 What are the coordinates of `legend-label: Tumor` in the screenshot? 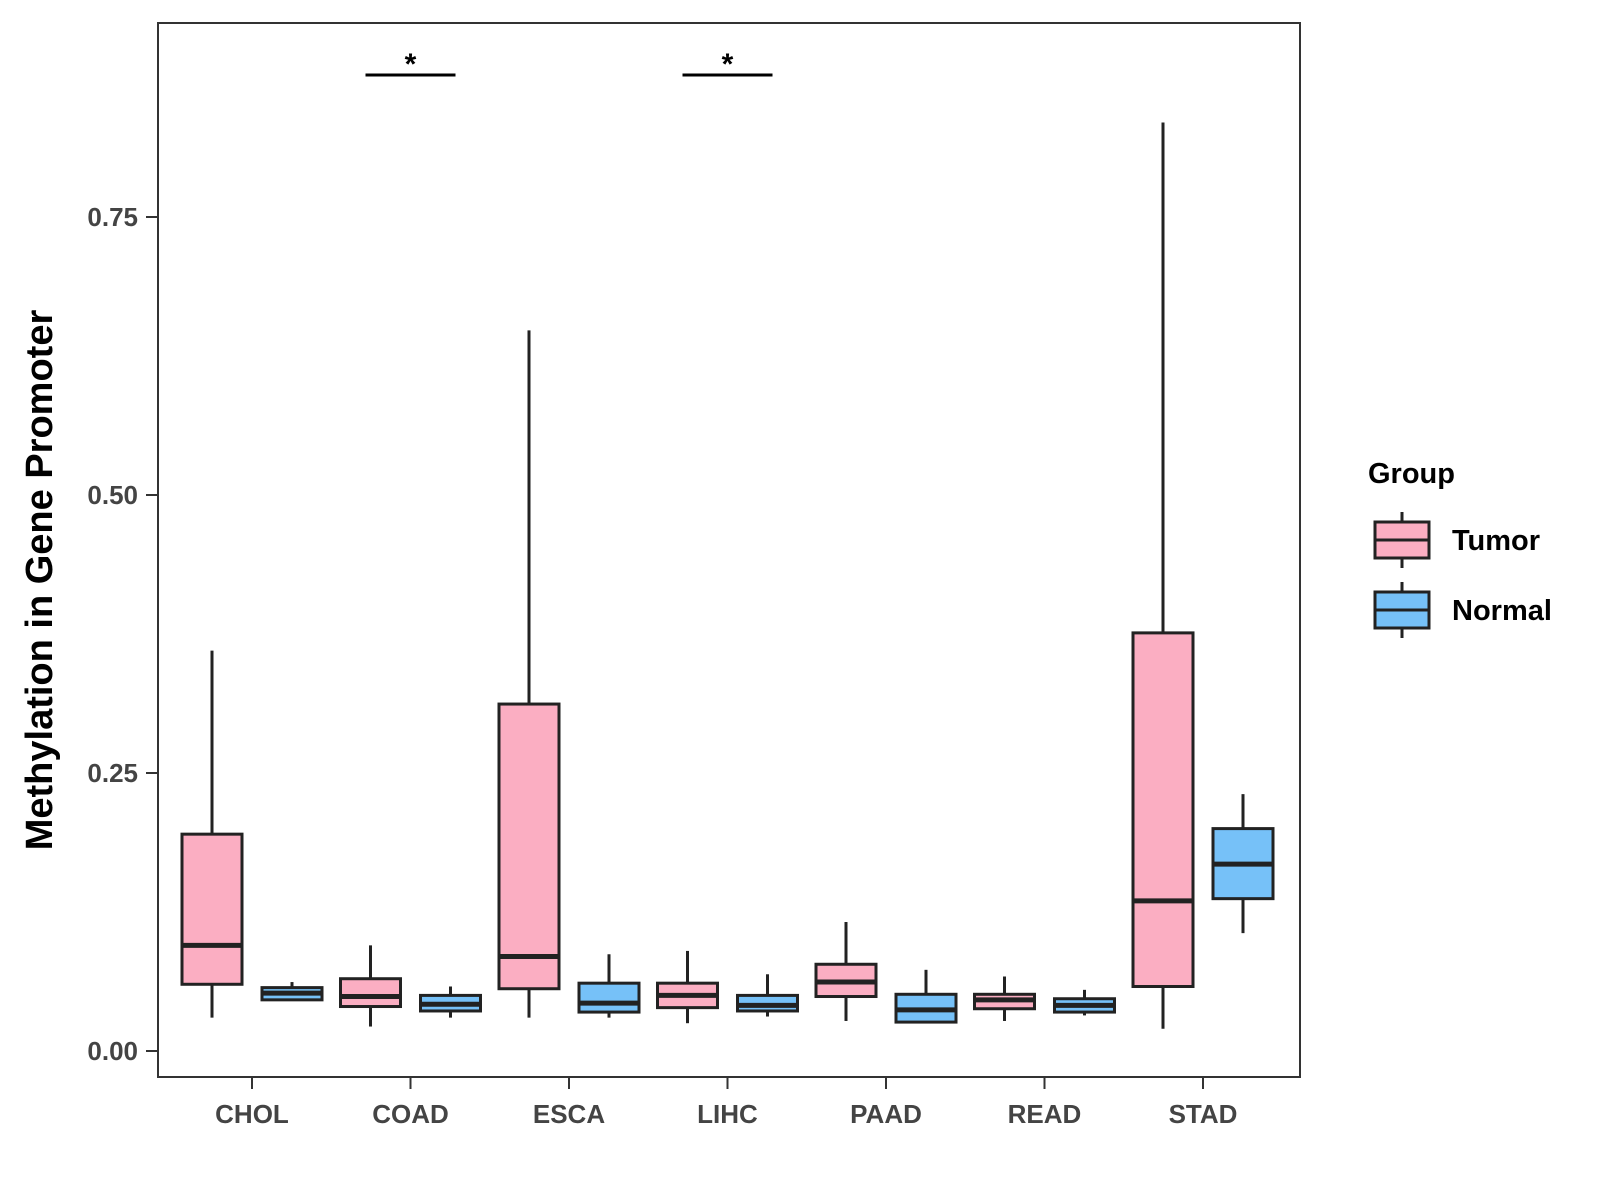 It's located at (1496, 541).